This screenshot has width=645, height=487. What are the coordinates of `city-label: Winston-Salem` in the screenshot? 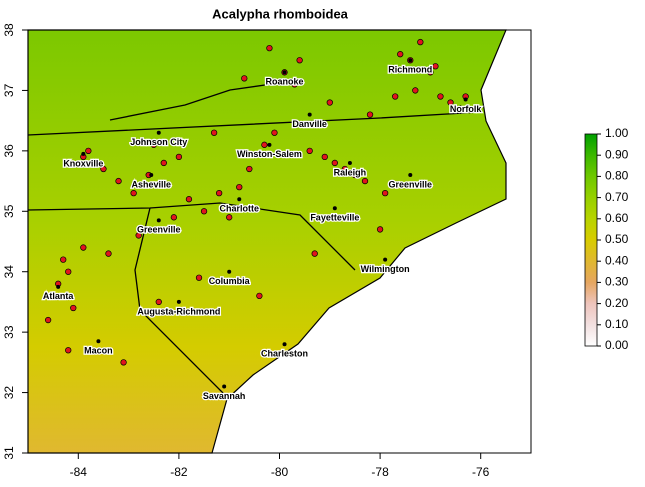 It's located at (269, 154).